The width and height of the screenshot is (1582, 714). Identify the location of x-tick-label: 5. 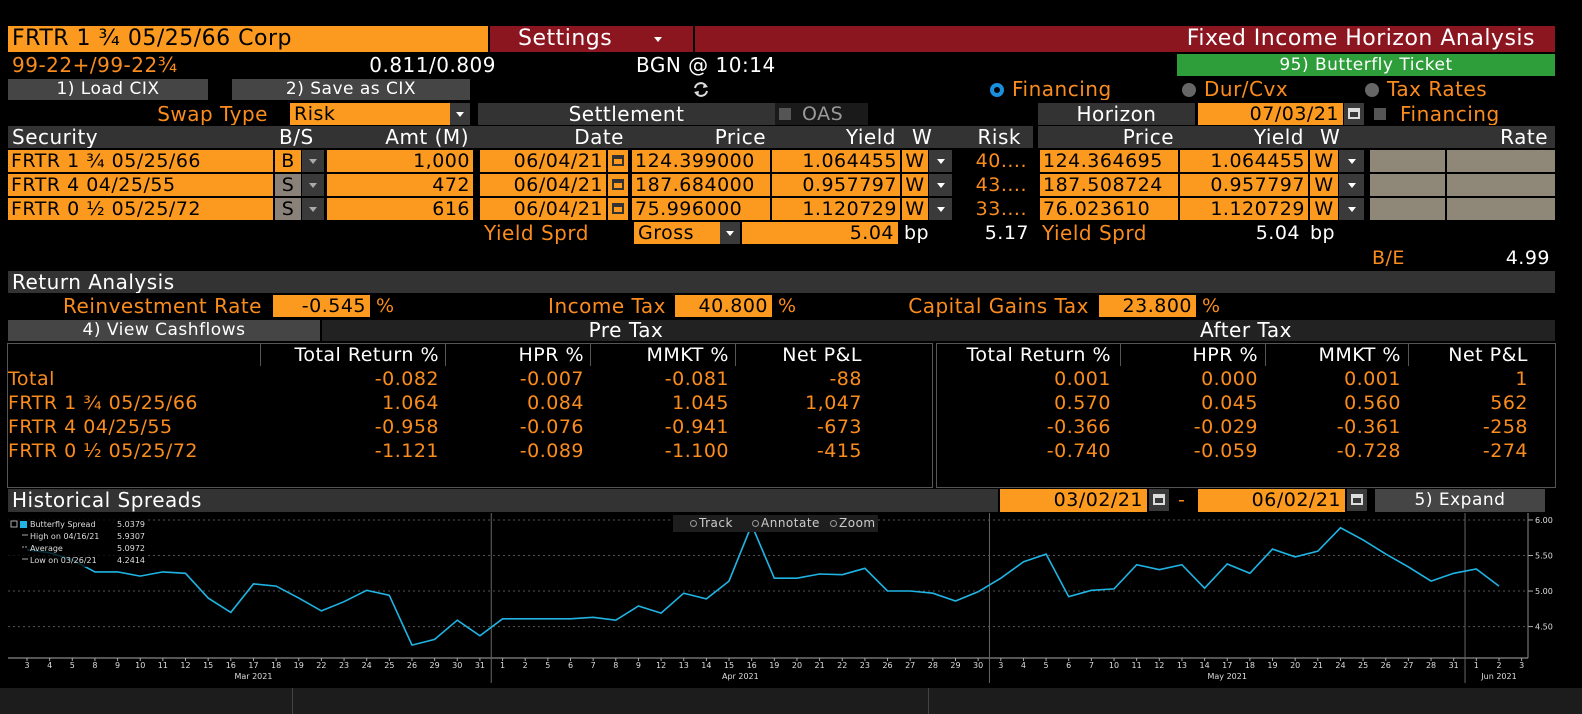
(72, 665).